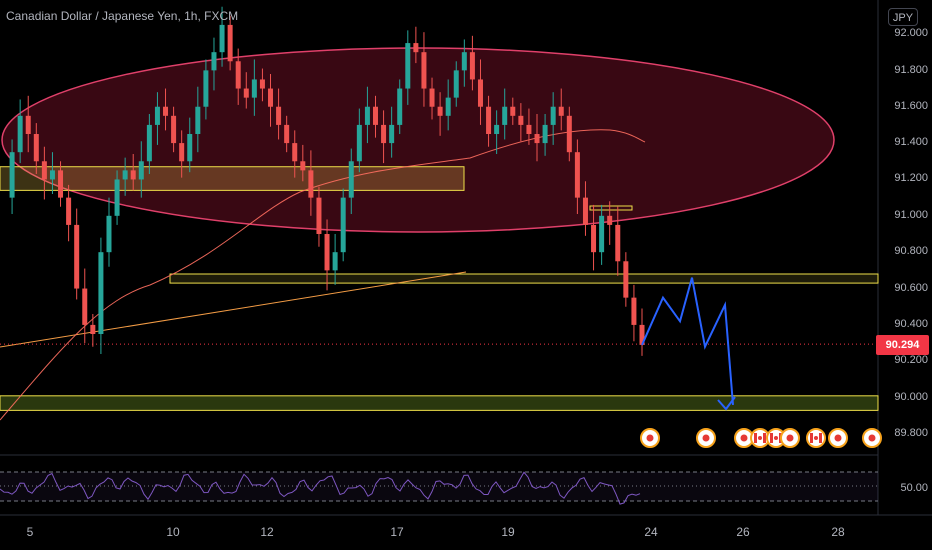 The width and height of the screenshot is (932, 550). Describe the element at coordinates (911, 251) in the screenshot. I see `price-tick: 90.800` at that location.